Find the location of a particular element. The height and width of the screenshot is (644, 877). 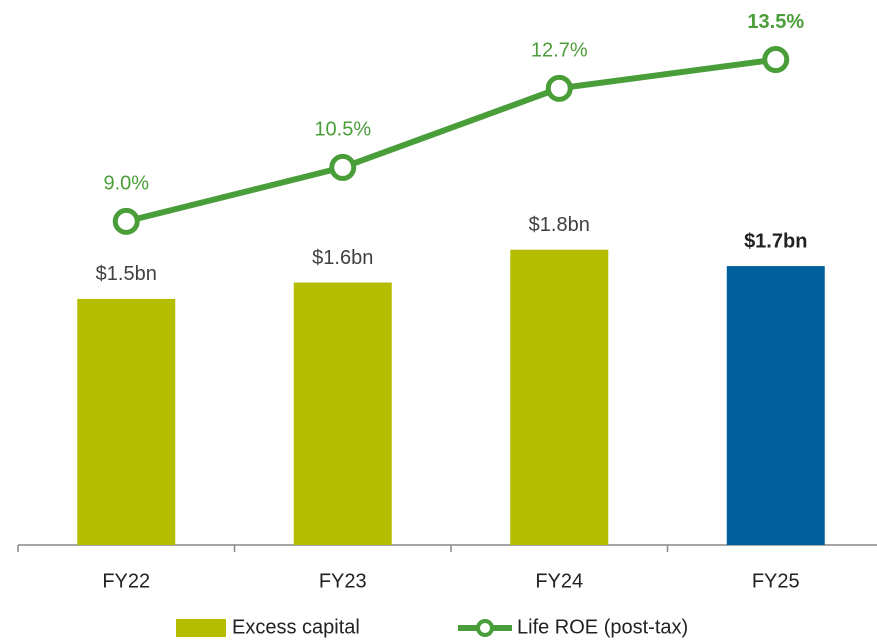

line-value-label: 13.5% is located at coordinates (775, 22).